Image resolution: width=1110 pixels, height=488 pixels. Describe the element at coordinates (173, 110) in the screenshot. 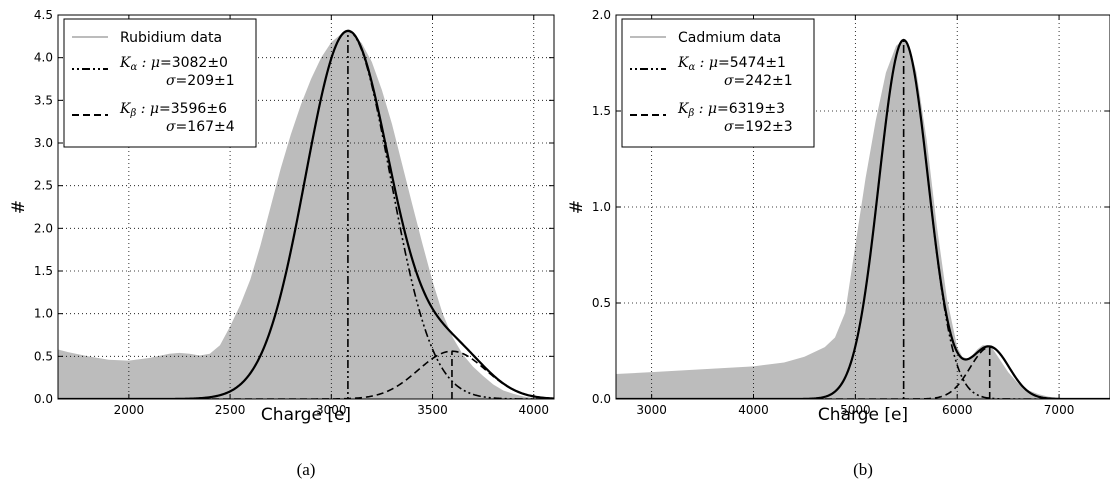

I see `legend-K_beta-mu: Kβ : μ=3596±6` at that location.